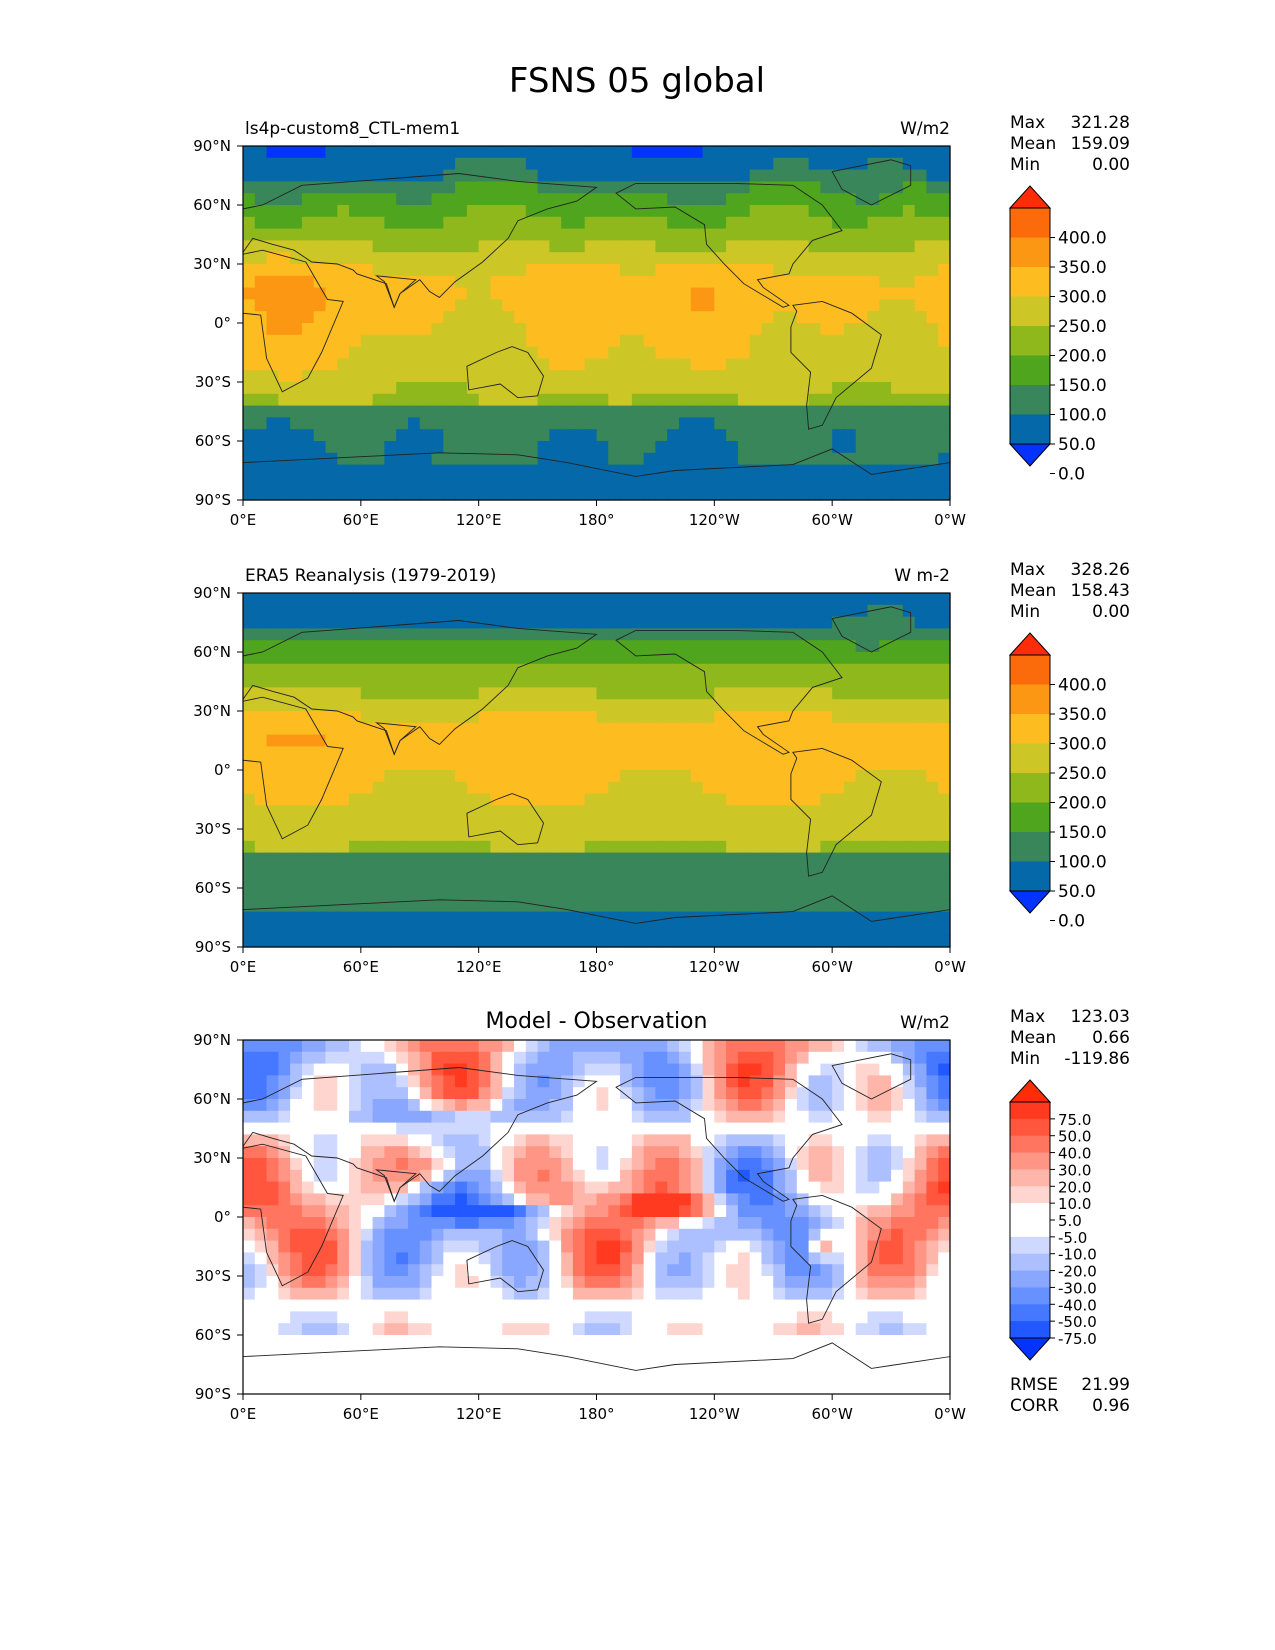 This screenshot has width=1275, height=1650. Describe the element at coordinates (505, 372) in the screenshot. I see `coastline-australia` at that location.